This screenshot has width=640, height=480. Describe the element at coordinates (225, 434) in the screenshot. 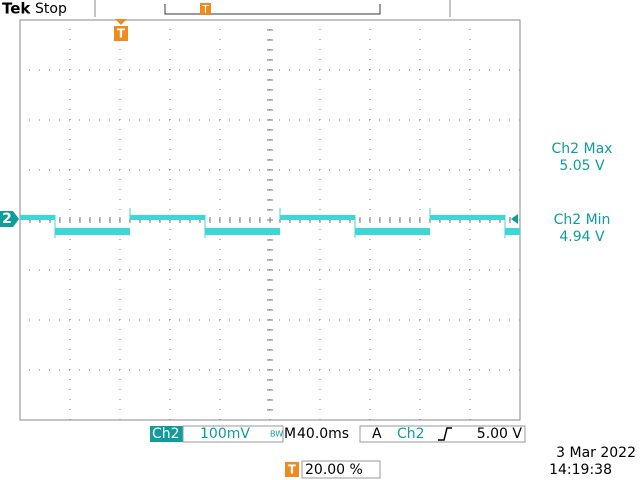

I see `scale: 100mV` at that location.